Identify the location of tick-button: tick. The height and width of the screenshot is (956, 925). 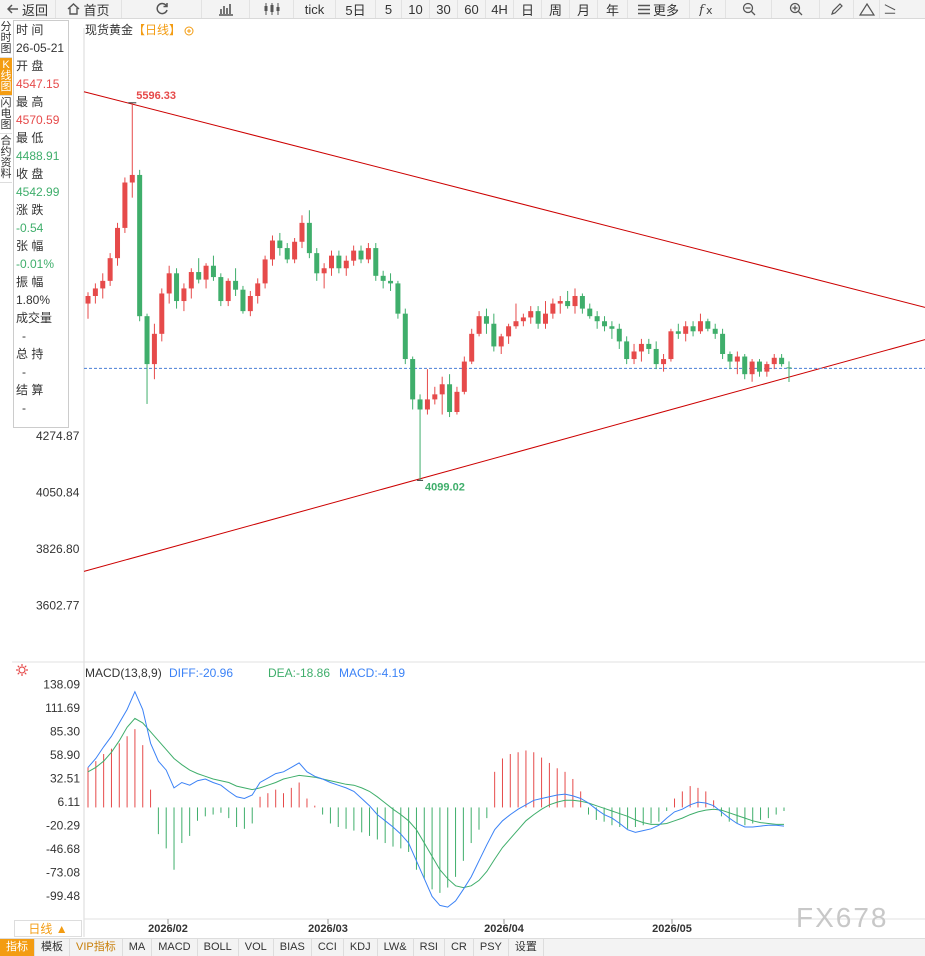
(315, 9).